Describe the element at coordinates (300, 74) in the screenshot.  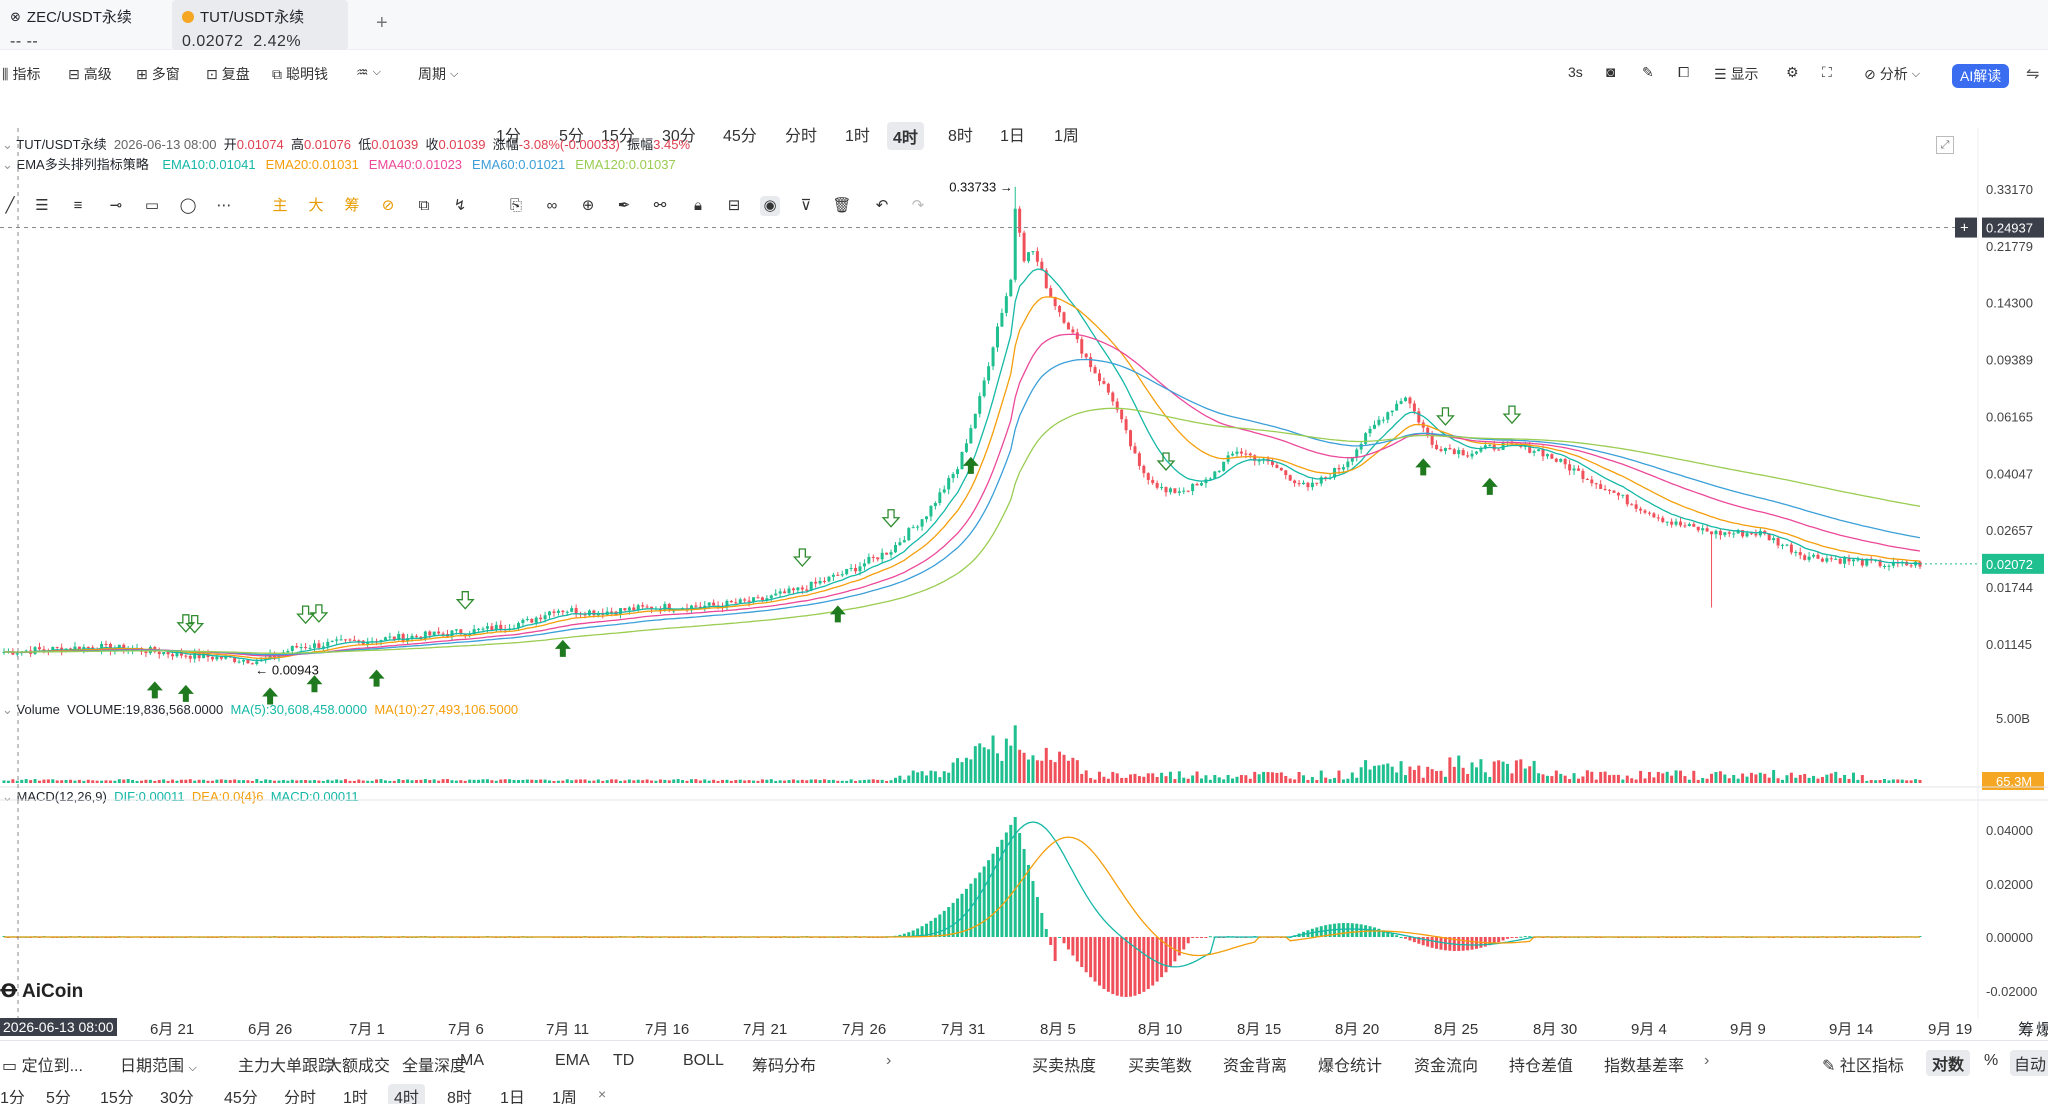
I see `smart-money-button: ⧉ 聪明钱` at that location.